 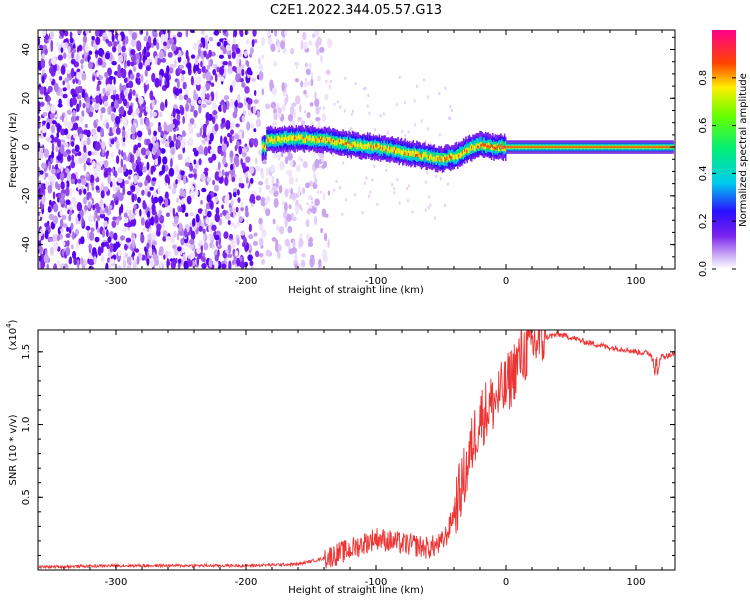 What do you see at coordinates (246, 582) in the screenshot?
I see `snr-x-tick-label: -200` at bounding box center [246, 582].